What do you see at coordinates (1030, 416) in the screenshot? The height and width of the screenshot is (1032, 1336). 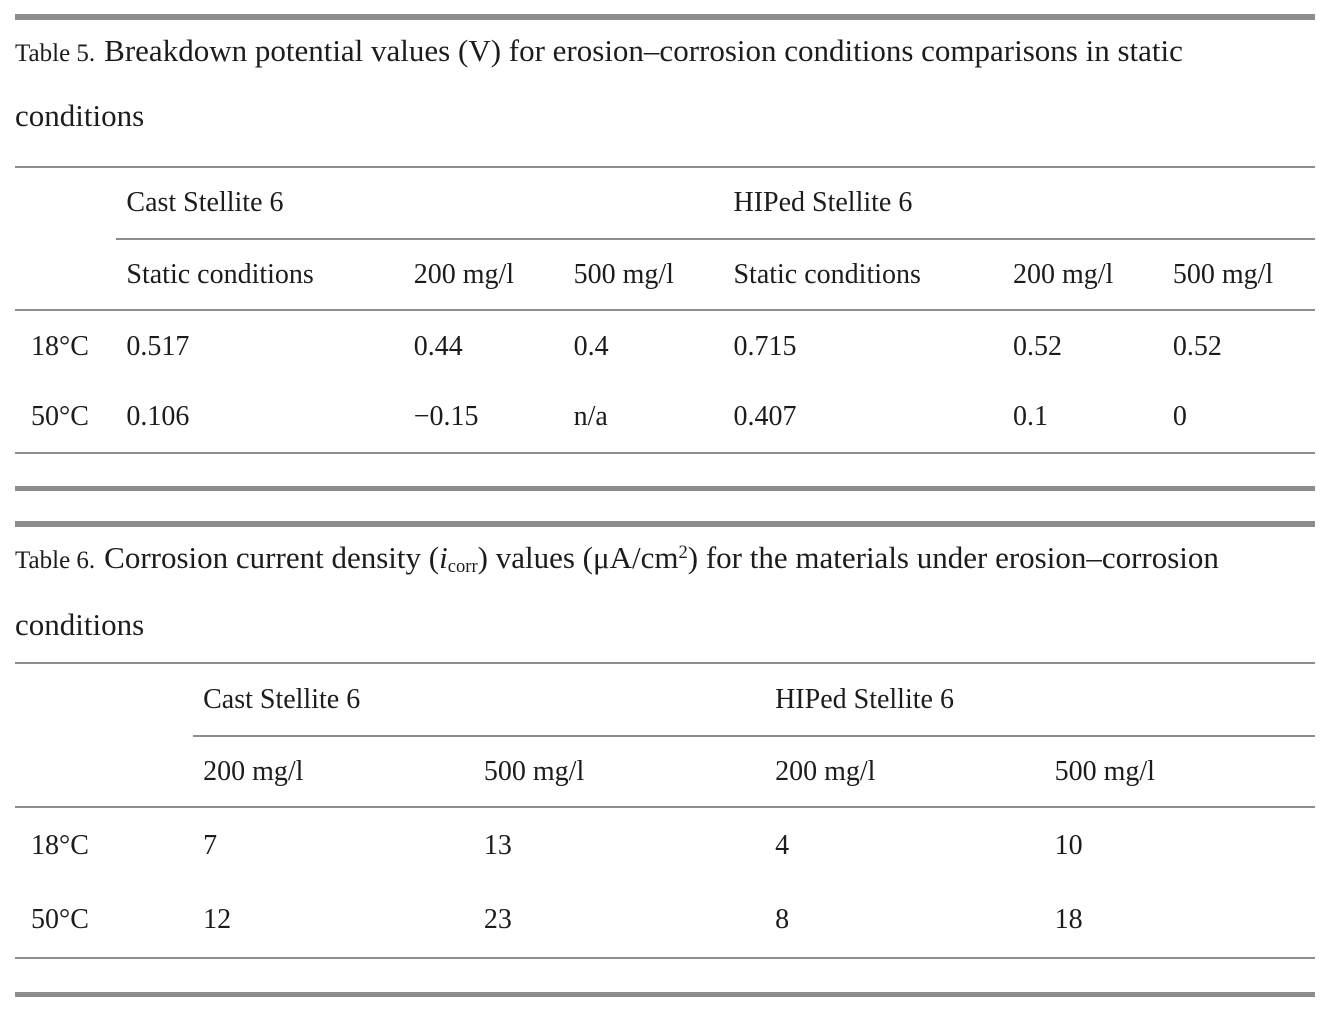 I see `table-cell: 0.1` at bounding box center [1030, 416].